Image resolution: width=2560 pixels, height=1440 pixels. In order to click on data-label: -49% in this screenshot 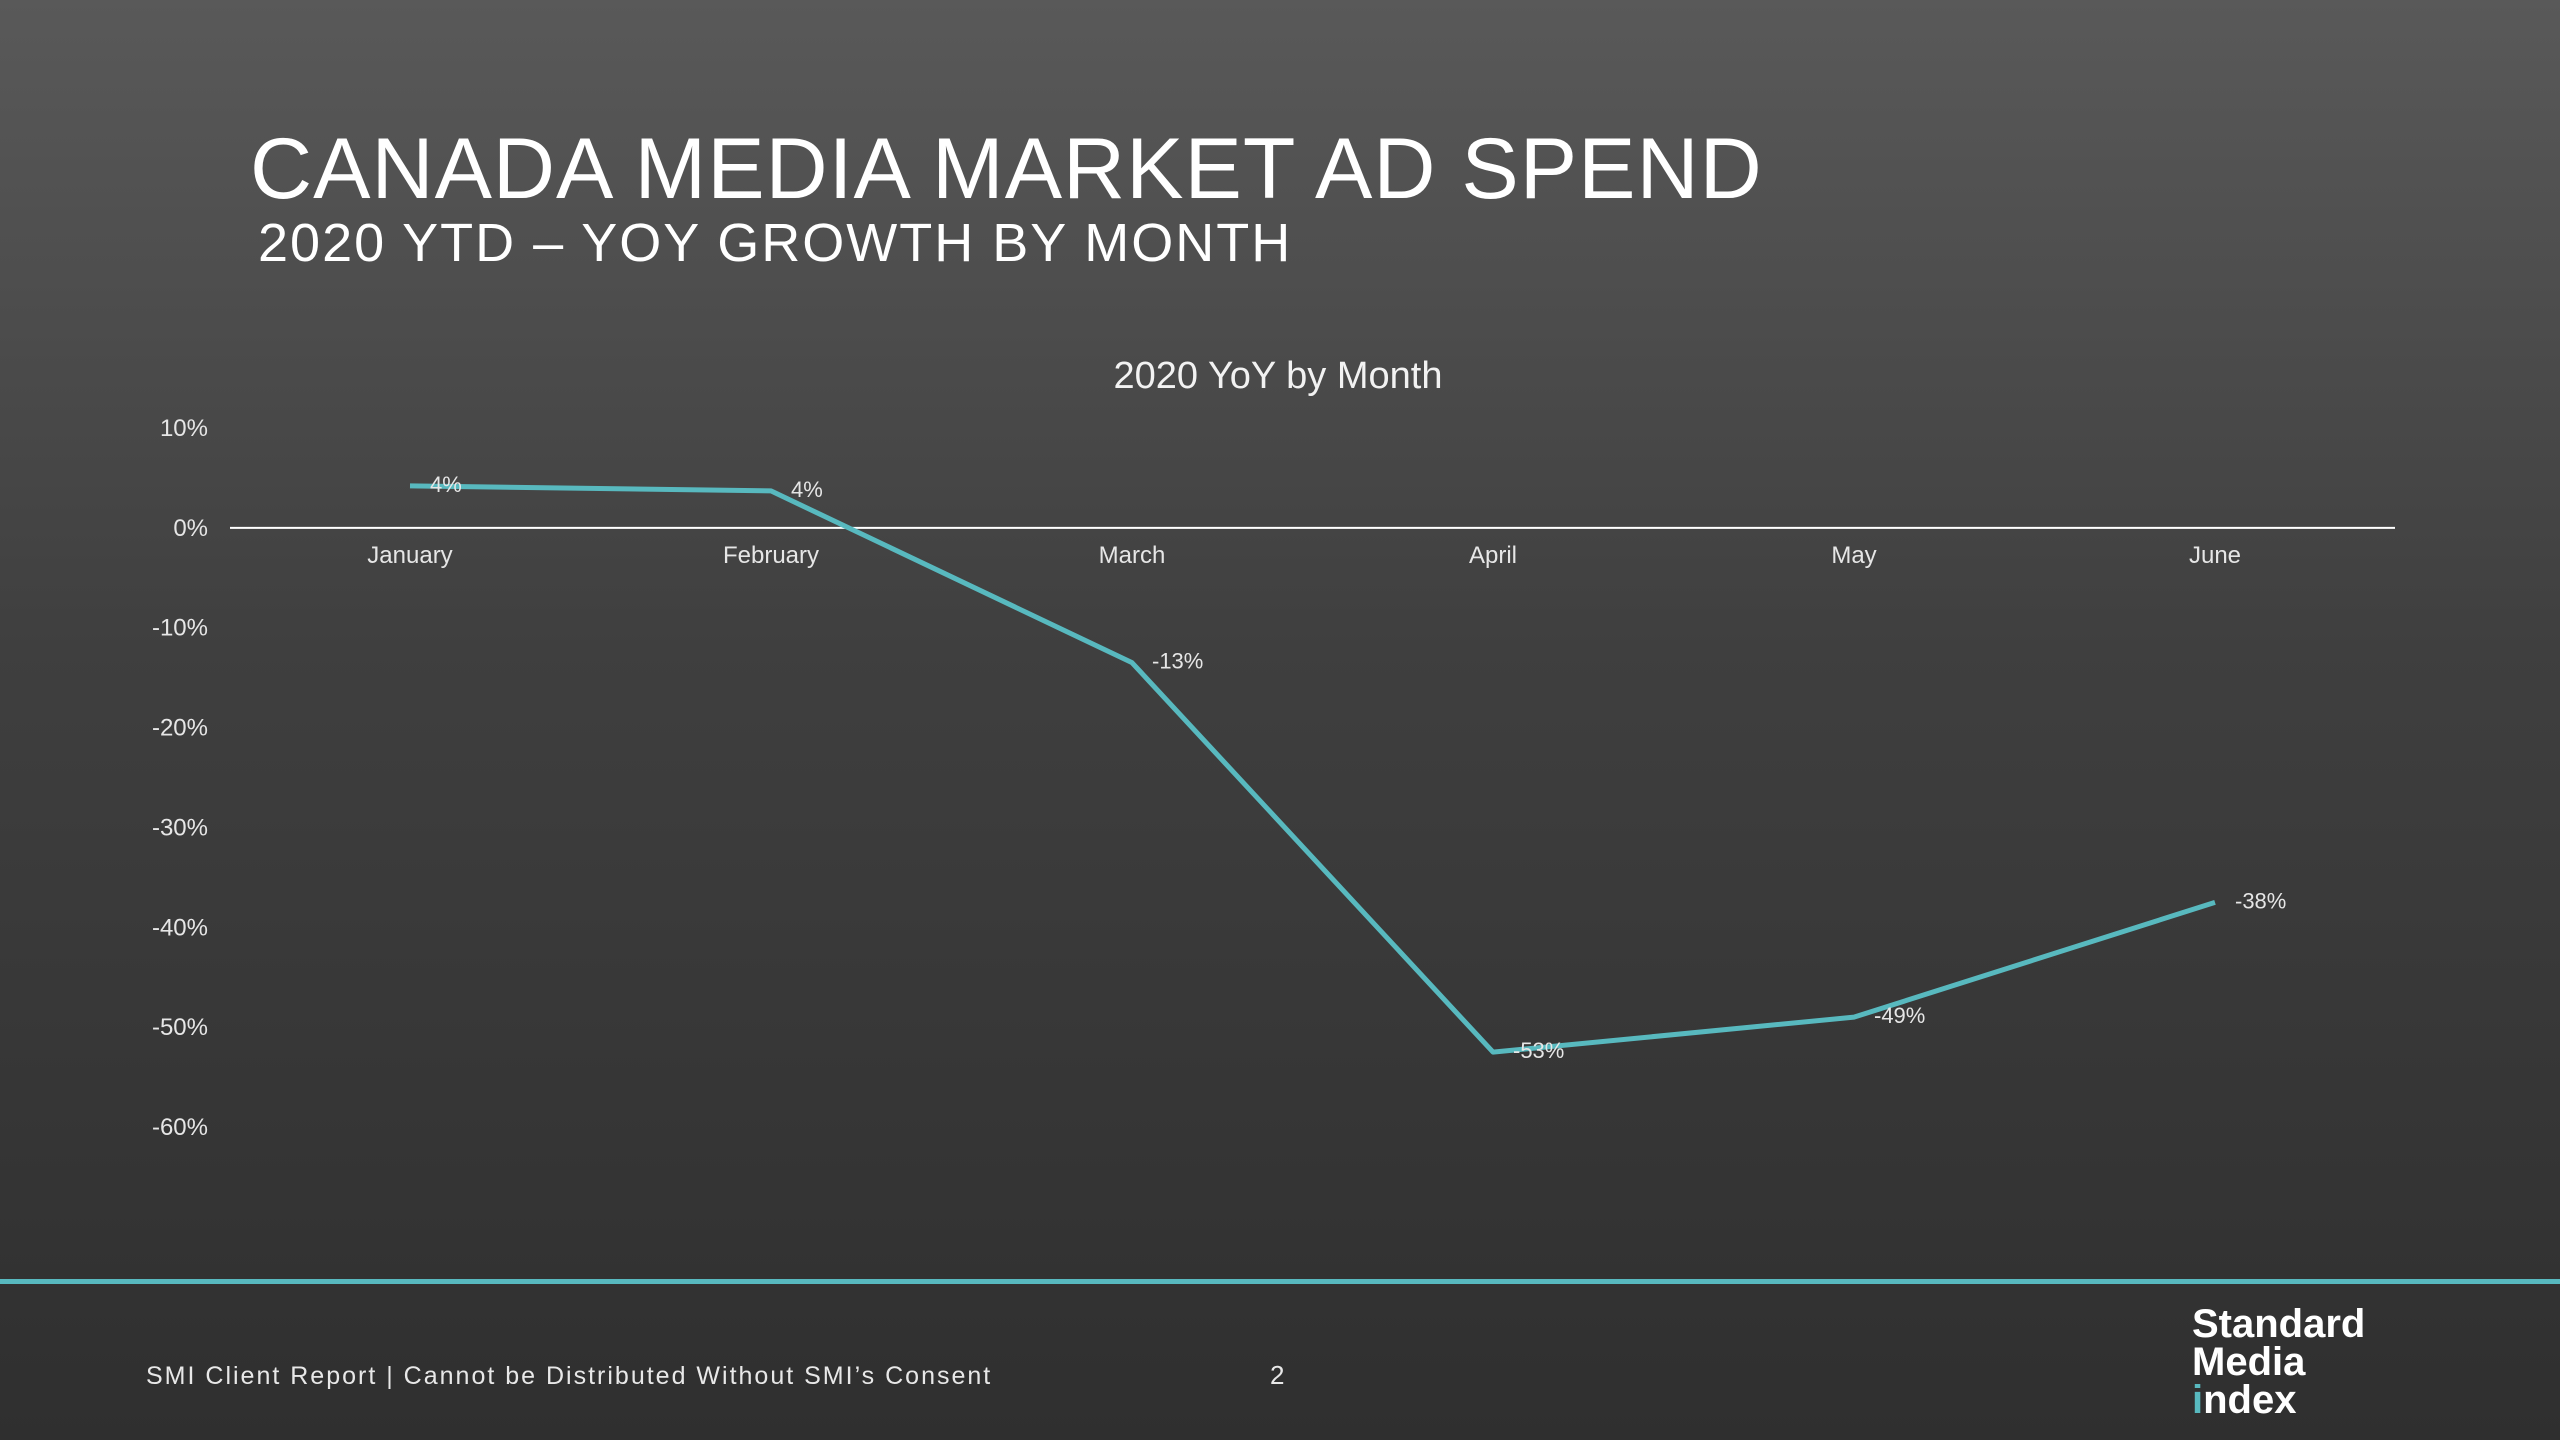, I will do `click(1899, 1015)`.